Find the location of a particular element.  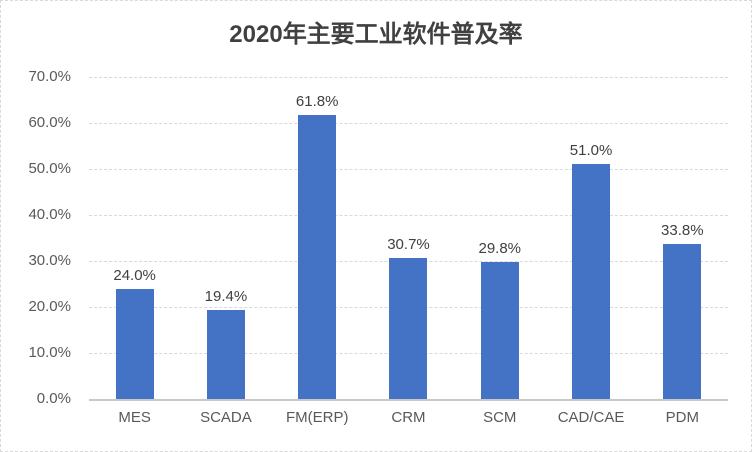

x-axis-category-label: FM(ERP) is located at coordinates (317, 417).